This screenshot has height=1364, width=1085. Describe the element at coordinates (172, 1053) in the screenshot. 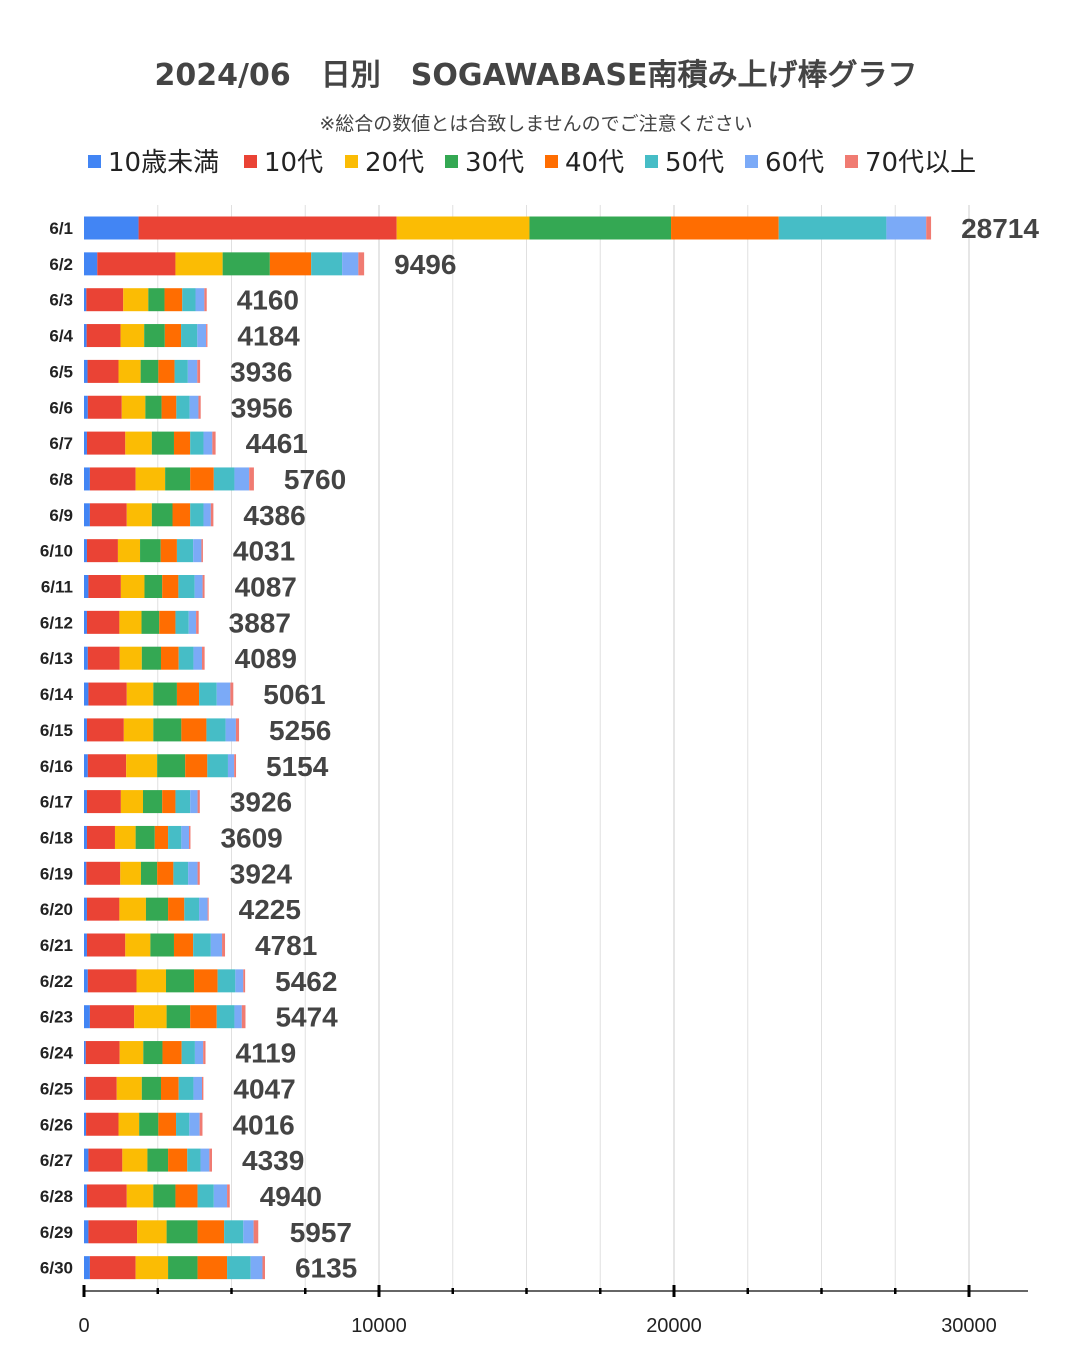

I see `bar-segment-6/24-40代` at that location.